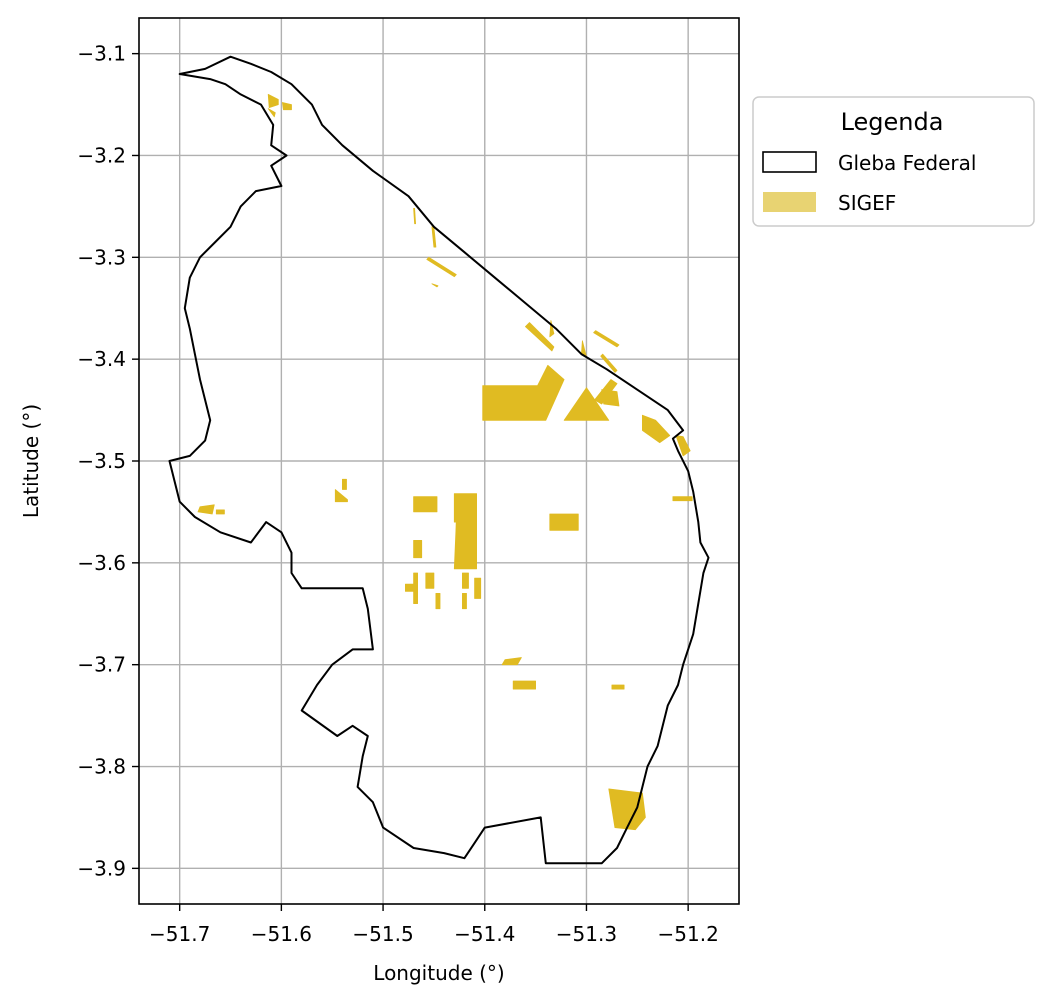 The height and width of the screenshot is (1006, 1051). Describe the element at coordinates (789, 162) in the screenshot. I see `legend-swatch-gleba-federal` at that location.